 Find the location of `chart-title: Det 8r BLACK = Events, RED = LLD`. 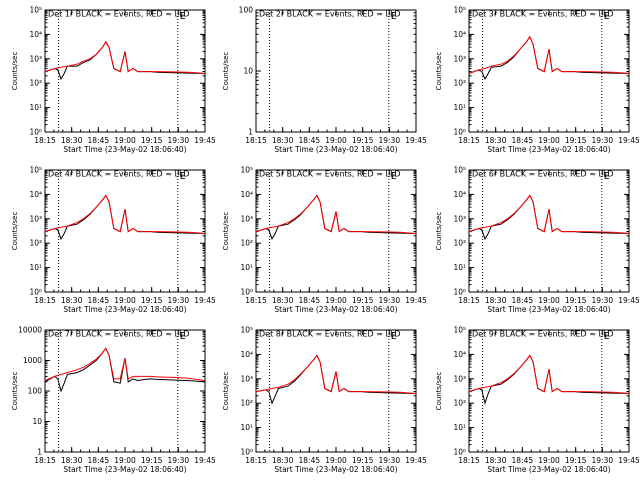

chart-title: Det 8r BLACK = Events, RED = LLD is located at coordinates (330, 334).